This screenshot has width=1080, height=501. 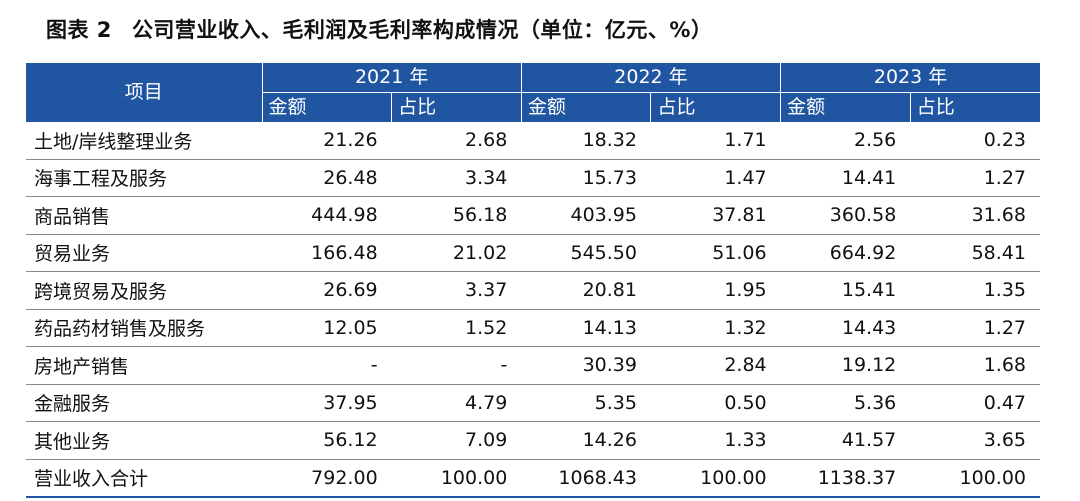 I want to click on table-row: 房地产销售 - -30.39 2.84 19.12 1.68, so click(x=533, y=365).